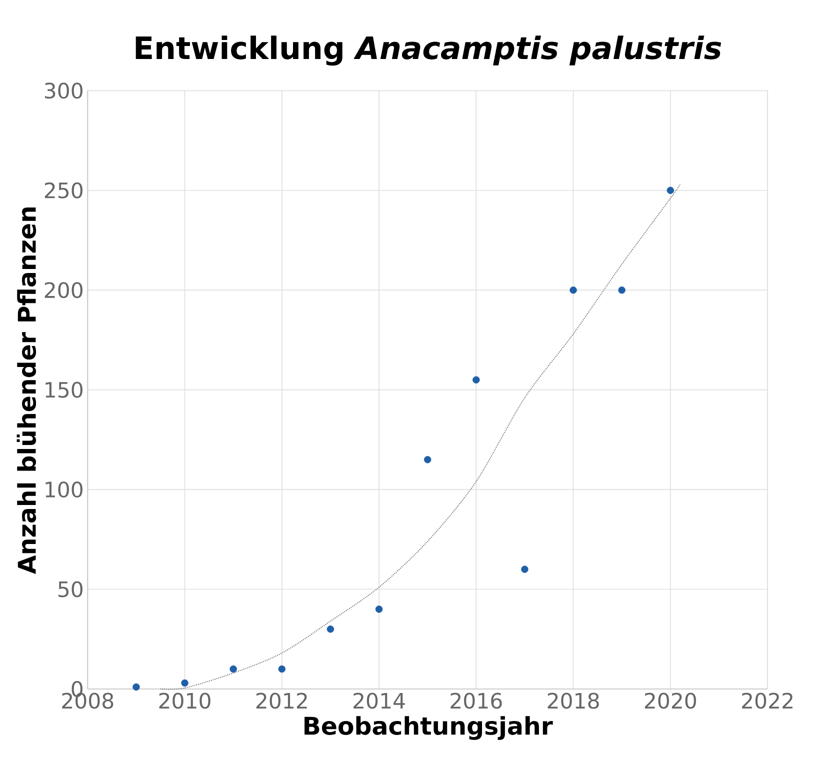  Describe the element at coordinates (429, 50) in the screenshot. I see `chart-title: Entwicklung Anacamptis palustris` at that location.